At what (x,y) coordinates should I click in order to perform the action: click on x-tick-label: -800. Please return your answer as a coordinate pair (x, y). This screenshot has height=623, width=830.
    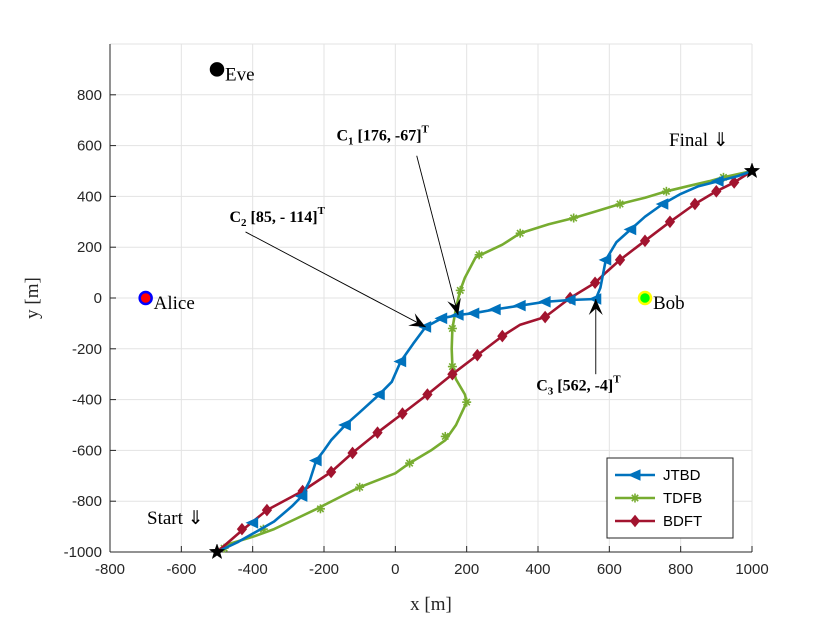
    Looking at the image, I should click on (110, 569).